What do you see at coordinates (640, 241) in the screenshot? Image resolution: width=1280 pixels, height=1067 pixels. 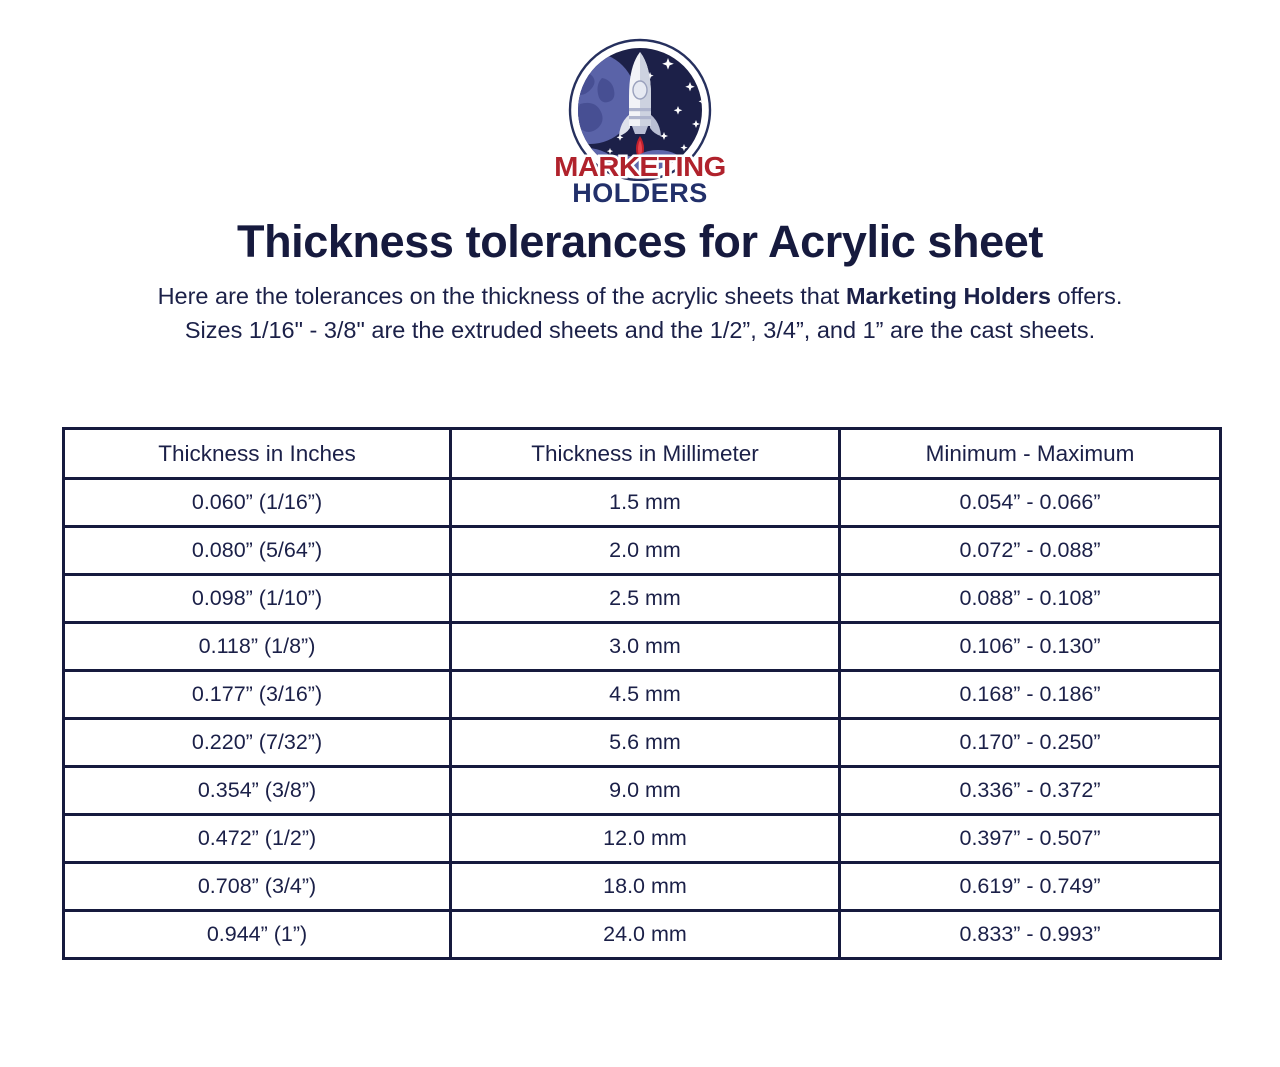 I see `page-title: Thickness tolerances for Acrylic sheet` at bounding box center [640, 241].